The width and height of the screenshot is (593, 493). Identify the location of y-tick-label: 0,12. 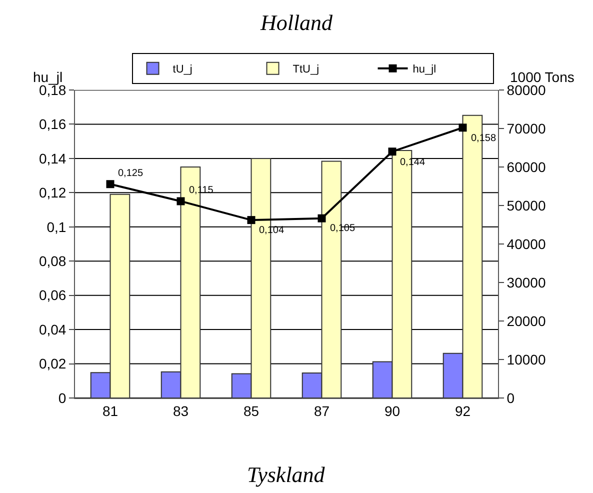
(52, 192).